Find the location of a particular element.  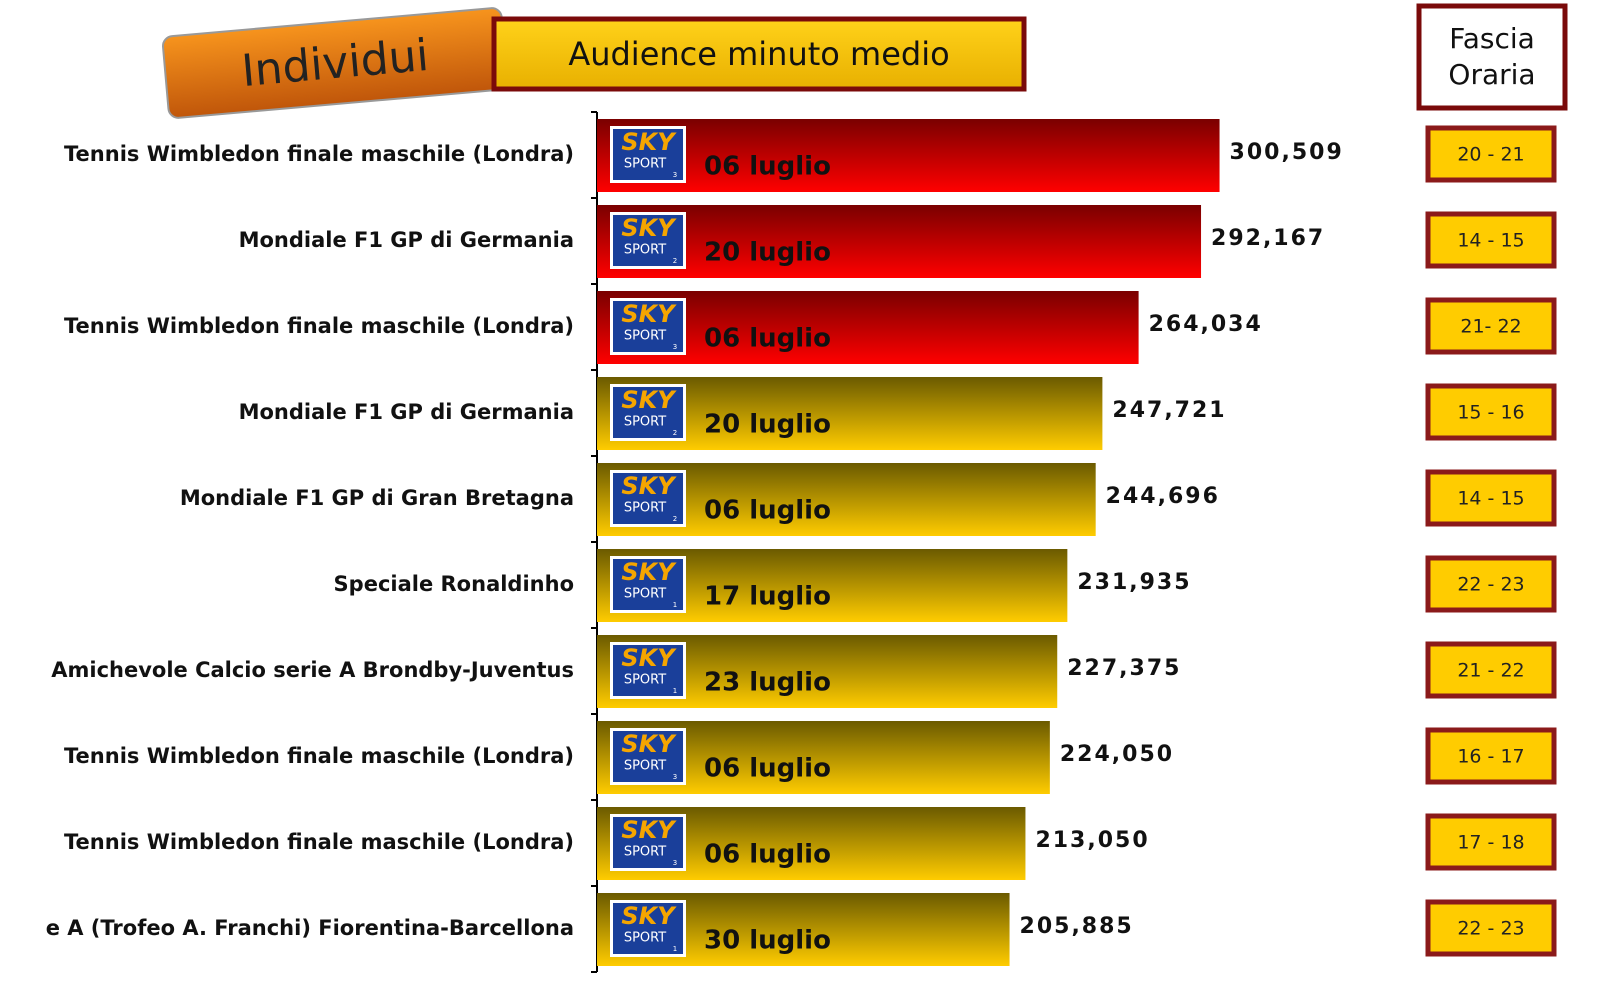

value-label: 264,034 is located at coordinates (1206, 324).